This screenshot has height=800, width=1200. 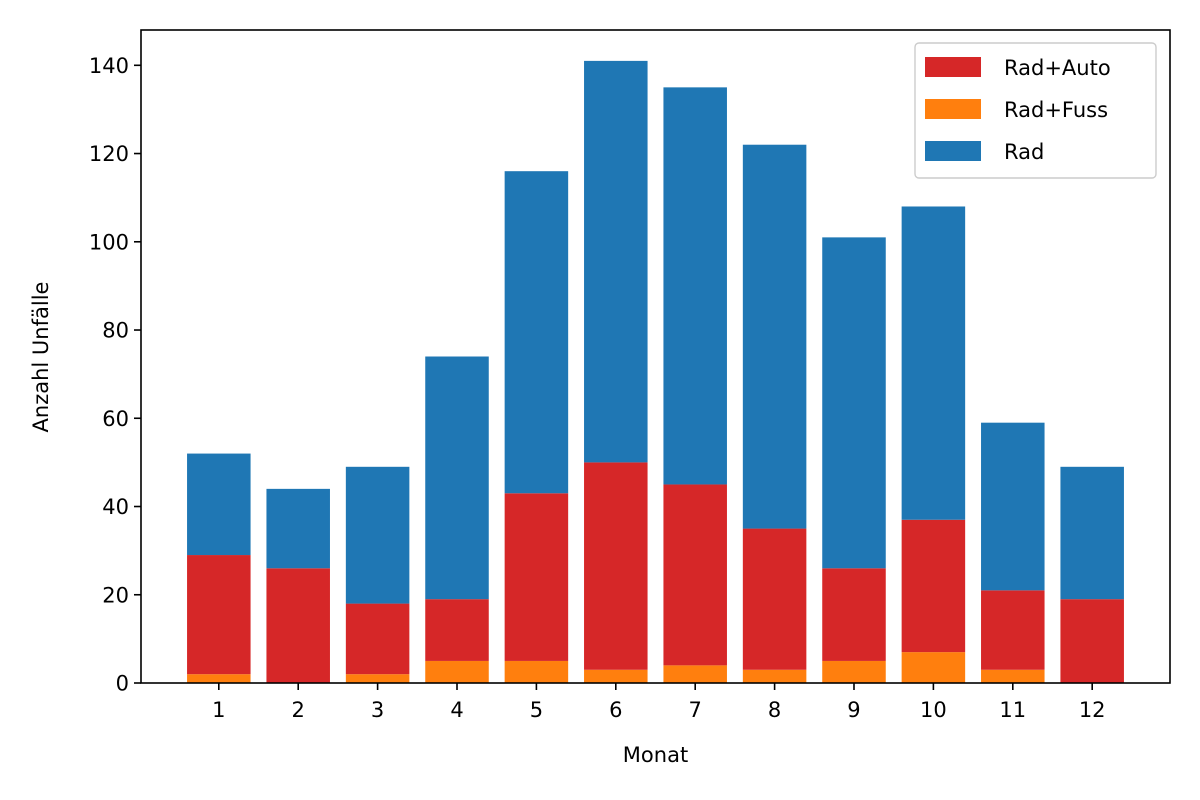 What do you see at coordinates (298, 710) in the screenshot?
I see `x-tick-label: 2` at bounding box center [298, 710].